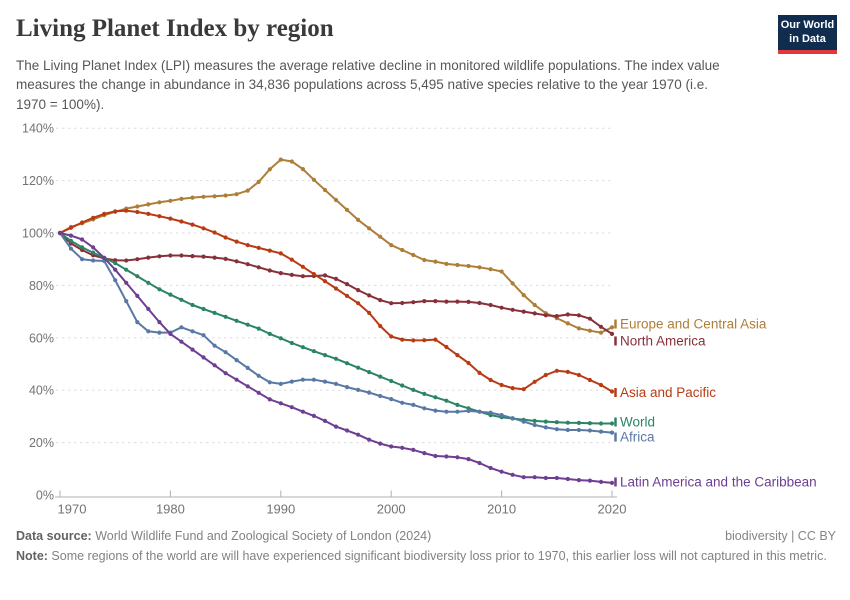  I want to click on x-tick-label: 1990, so click(280, 509).